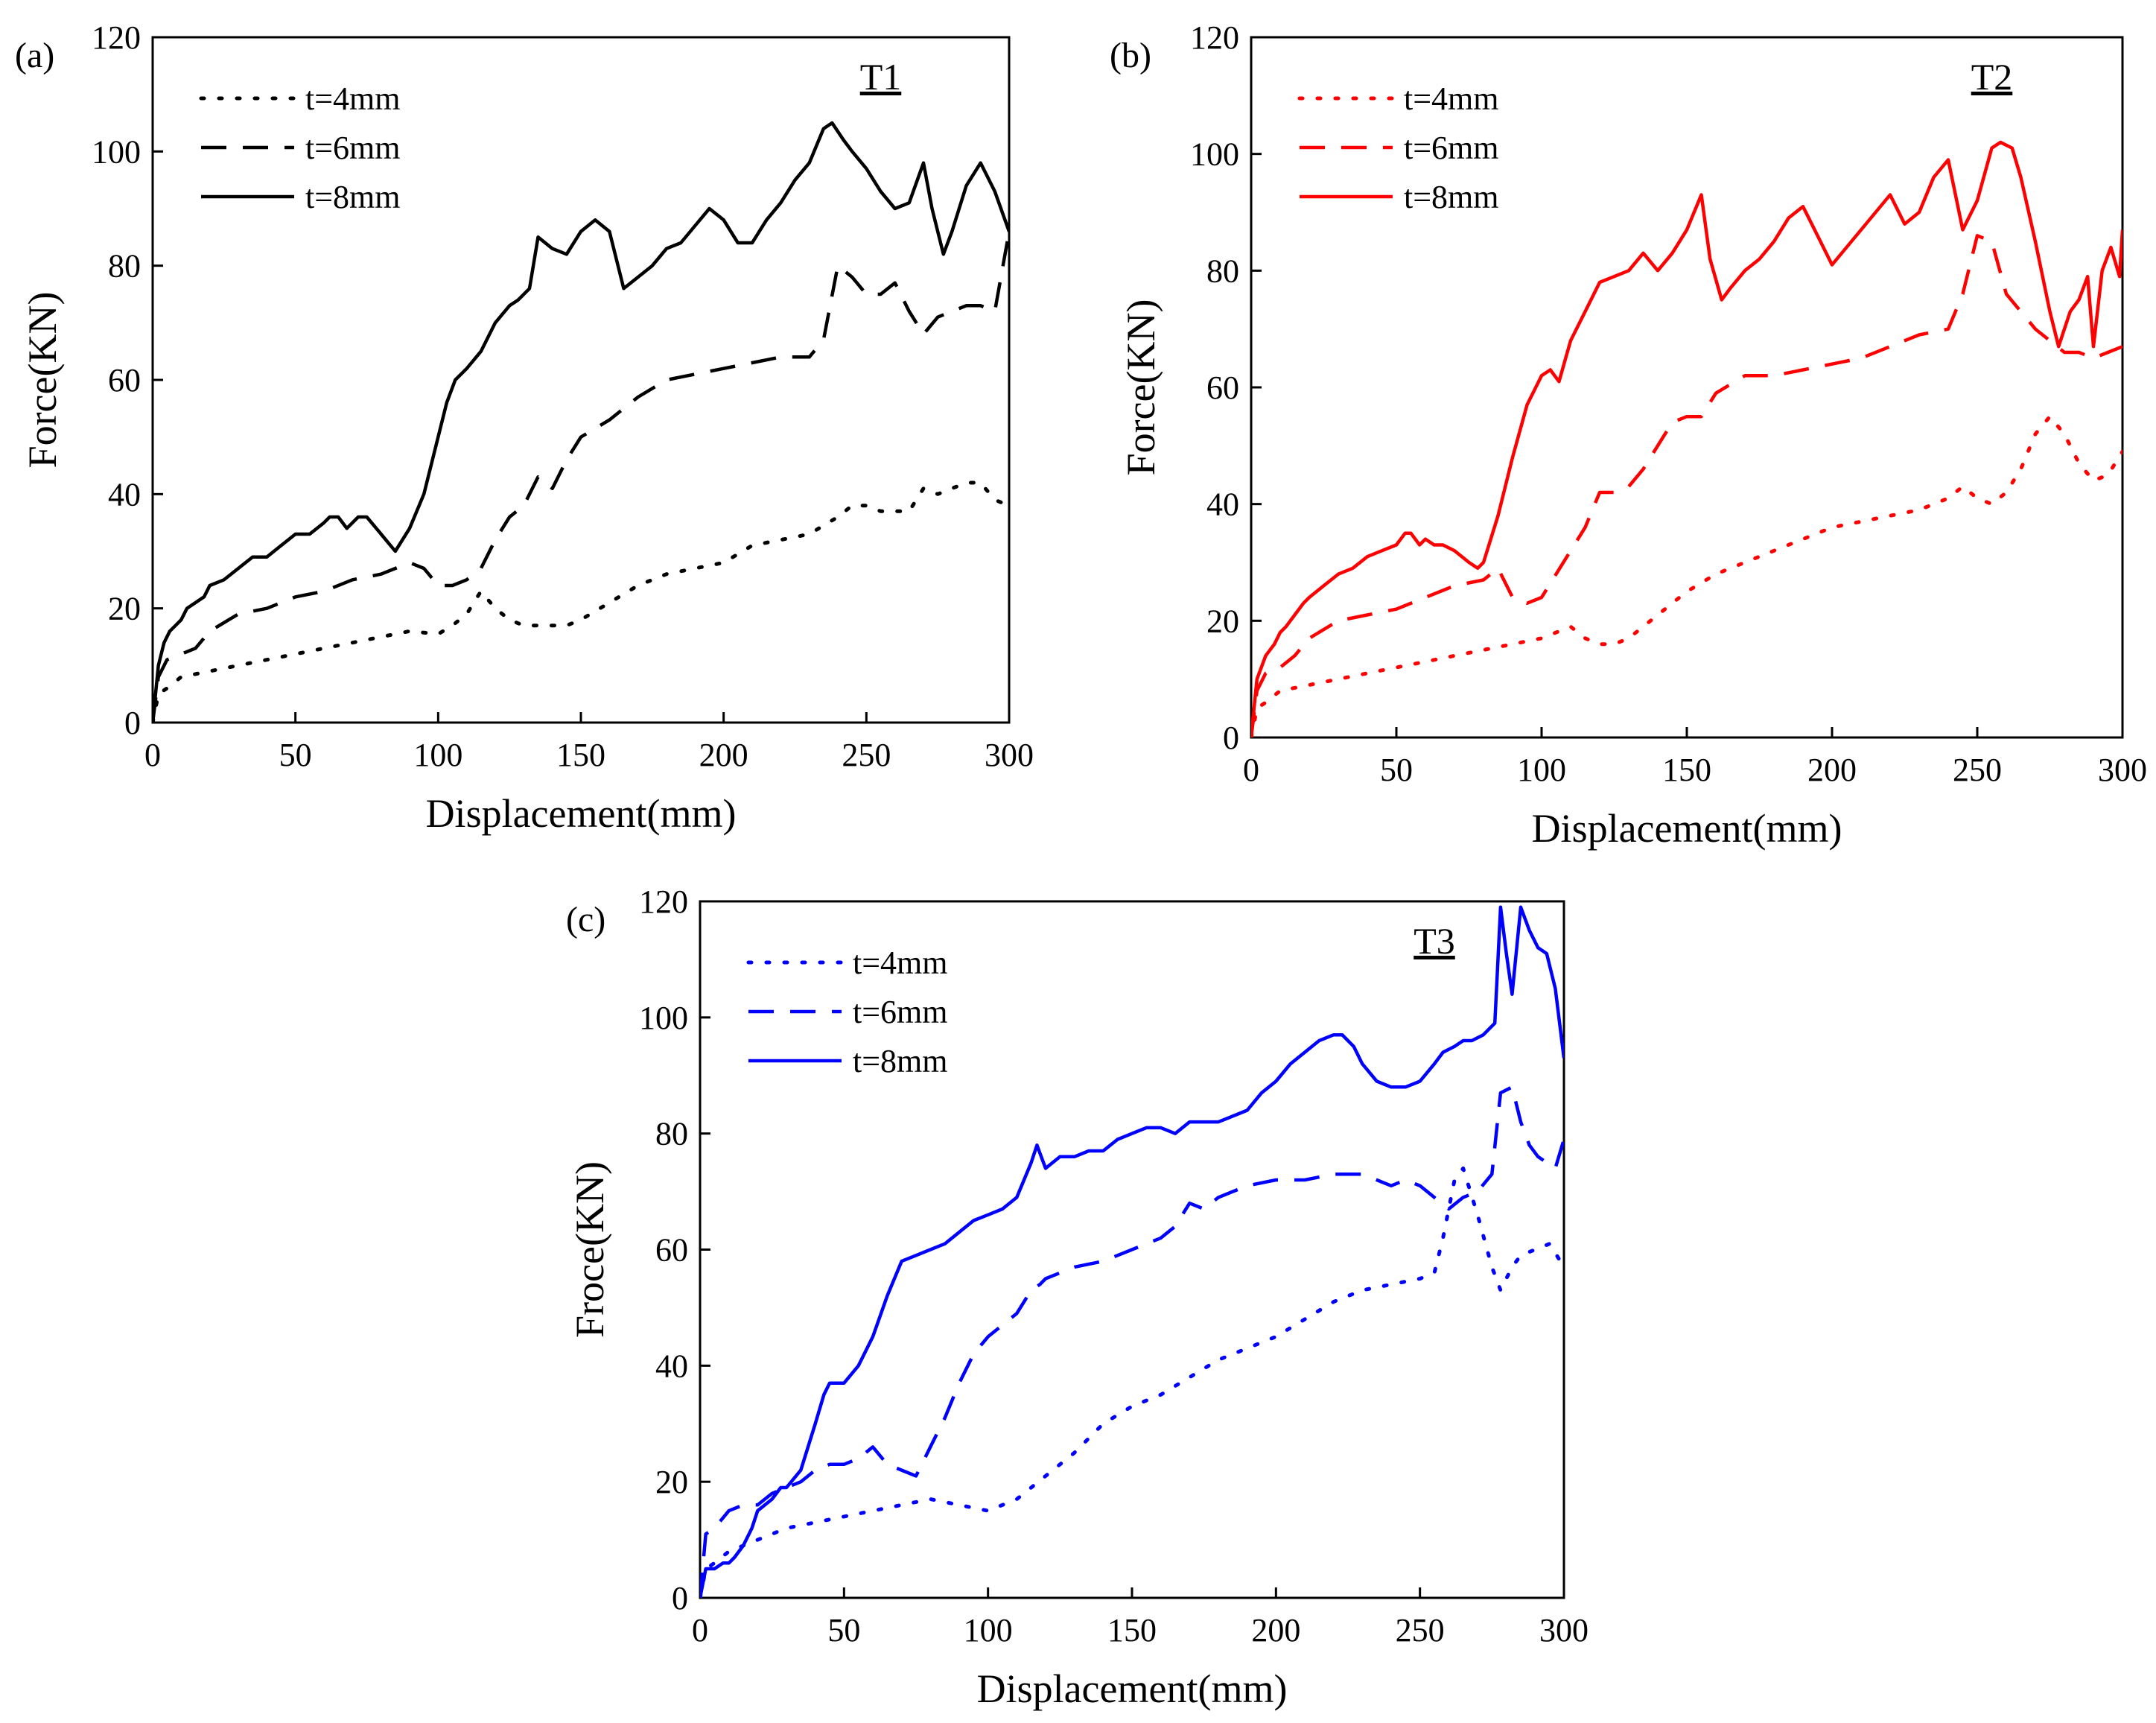 The image size is (2156, 1723). I want to click on y-axis-label: Froce(KN), so click(589, 1249).